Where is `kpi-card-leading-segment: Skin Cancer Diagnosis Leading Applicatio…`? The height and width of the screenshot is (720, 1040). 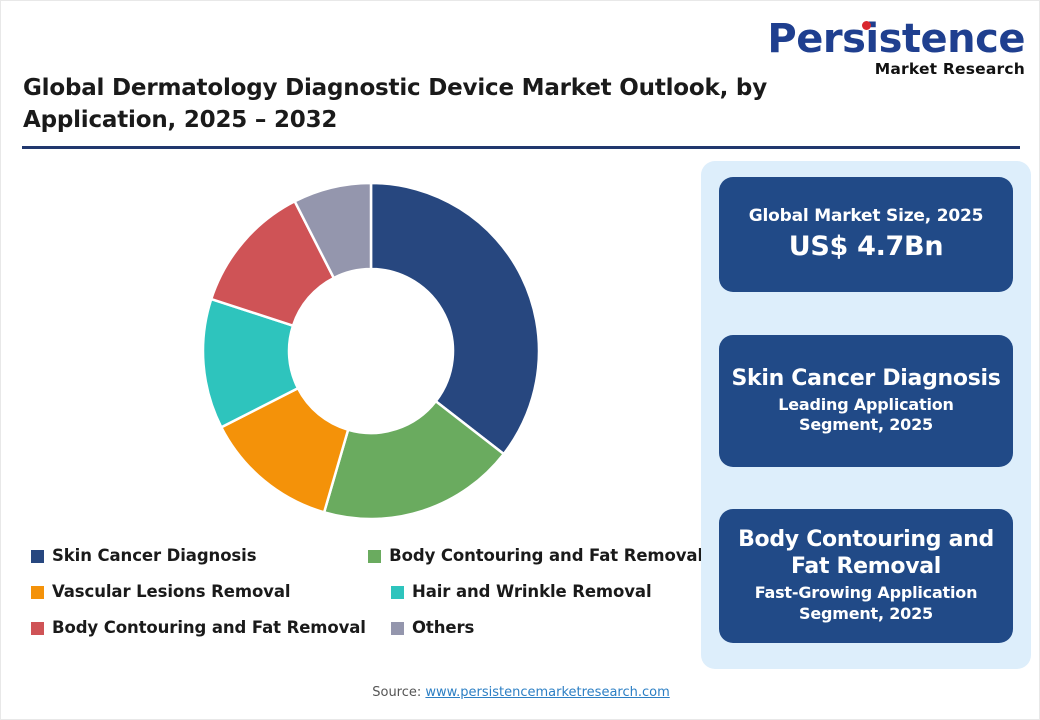 kpi-card-leading-segment: Skin Cancer Diagnosis Leading Applicatio… is located at coordinates (866, 401).